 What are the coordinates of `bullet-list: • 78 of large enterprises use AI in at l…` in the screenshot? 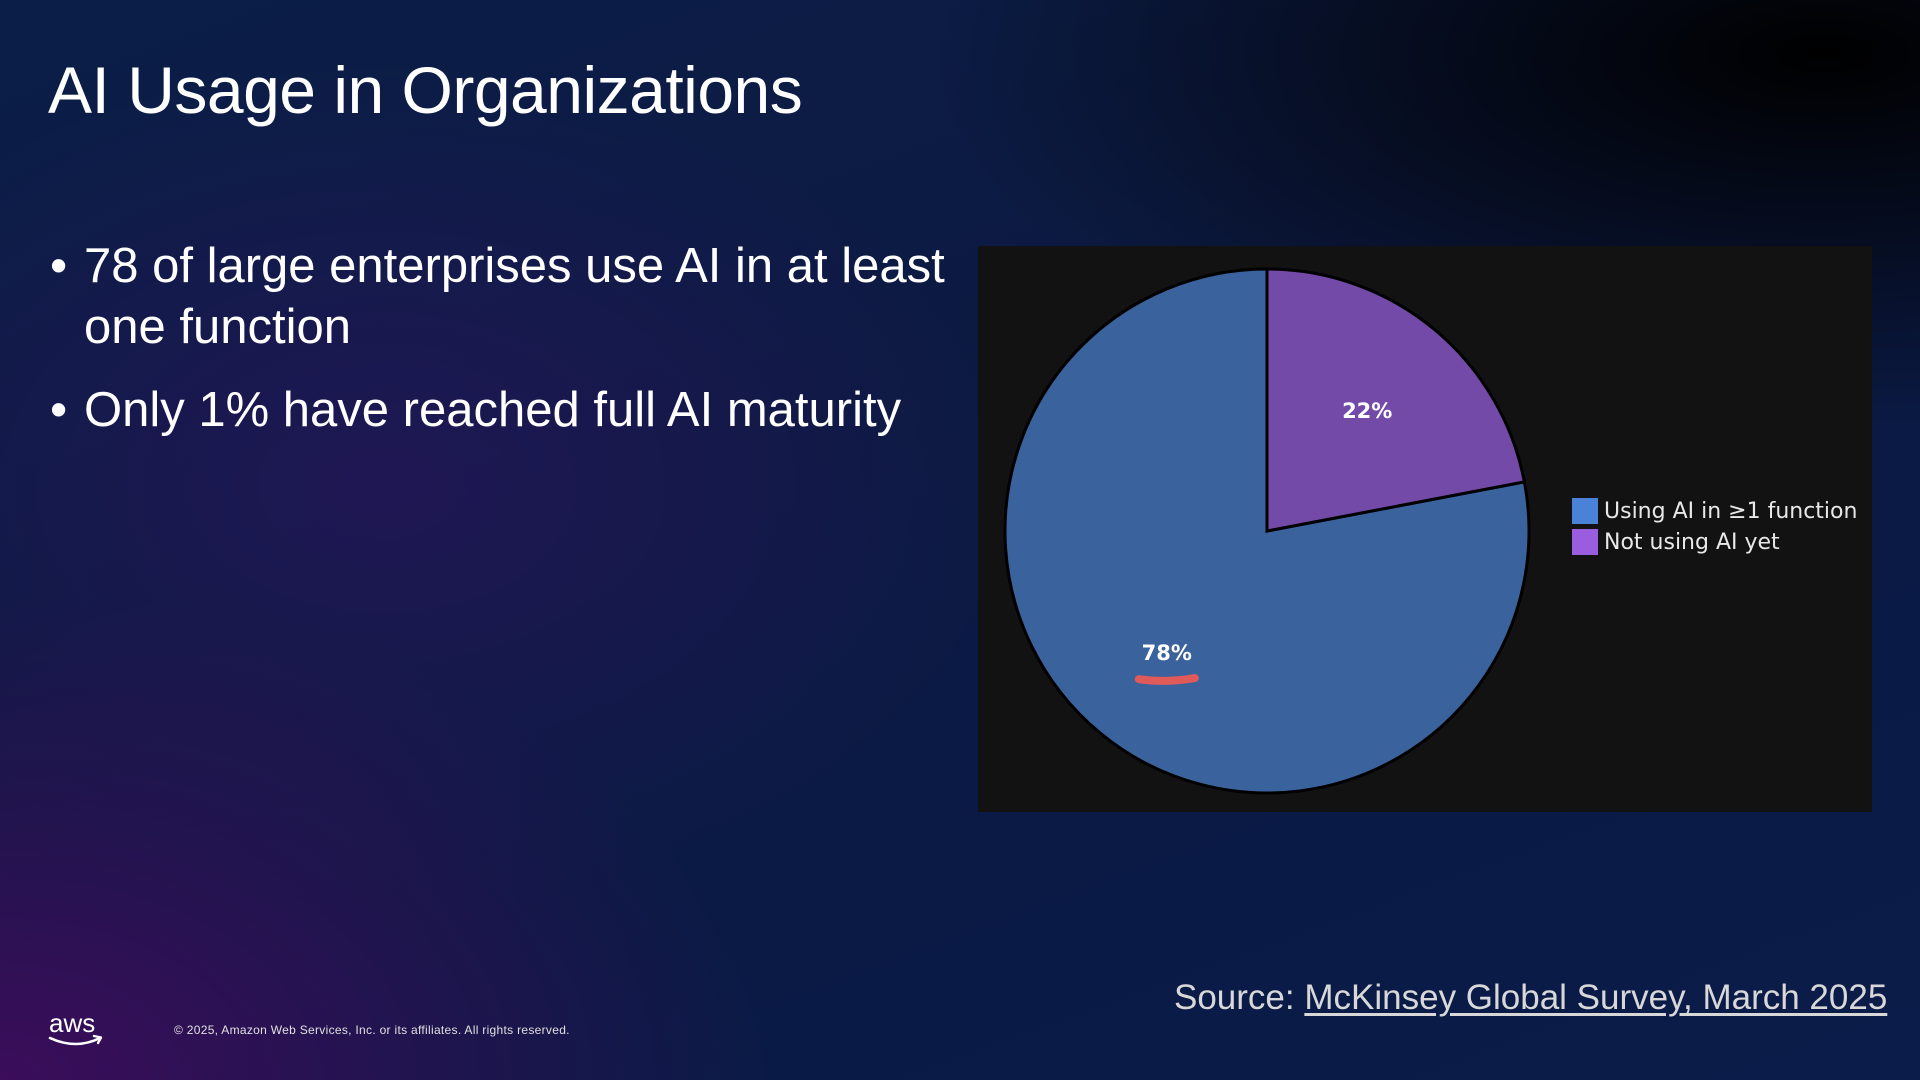 It's located at (498, 349).